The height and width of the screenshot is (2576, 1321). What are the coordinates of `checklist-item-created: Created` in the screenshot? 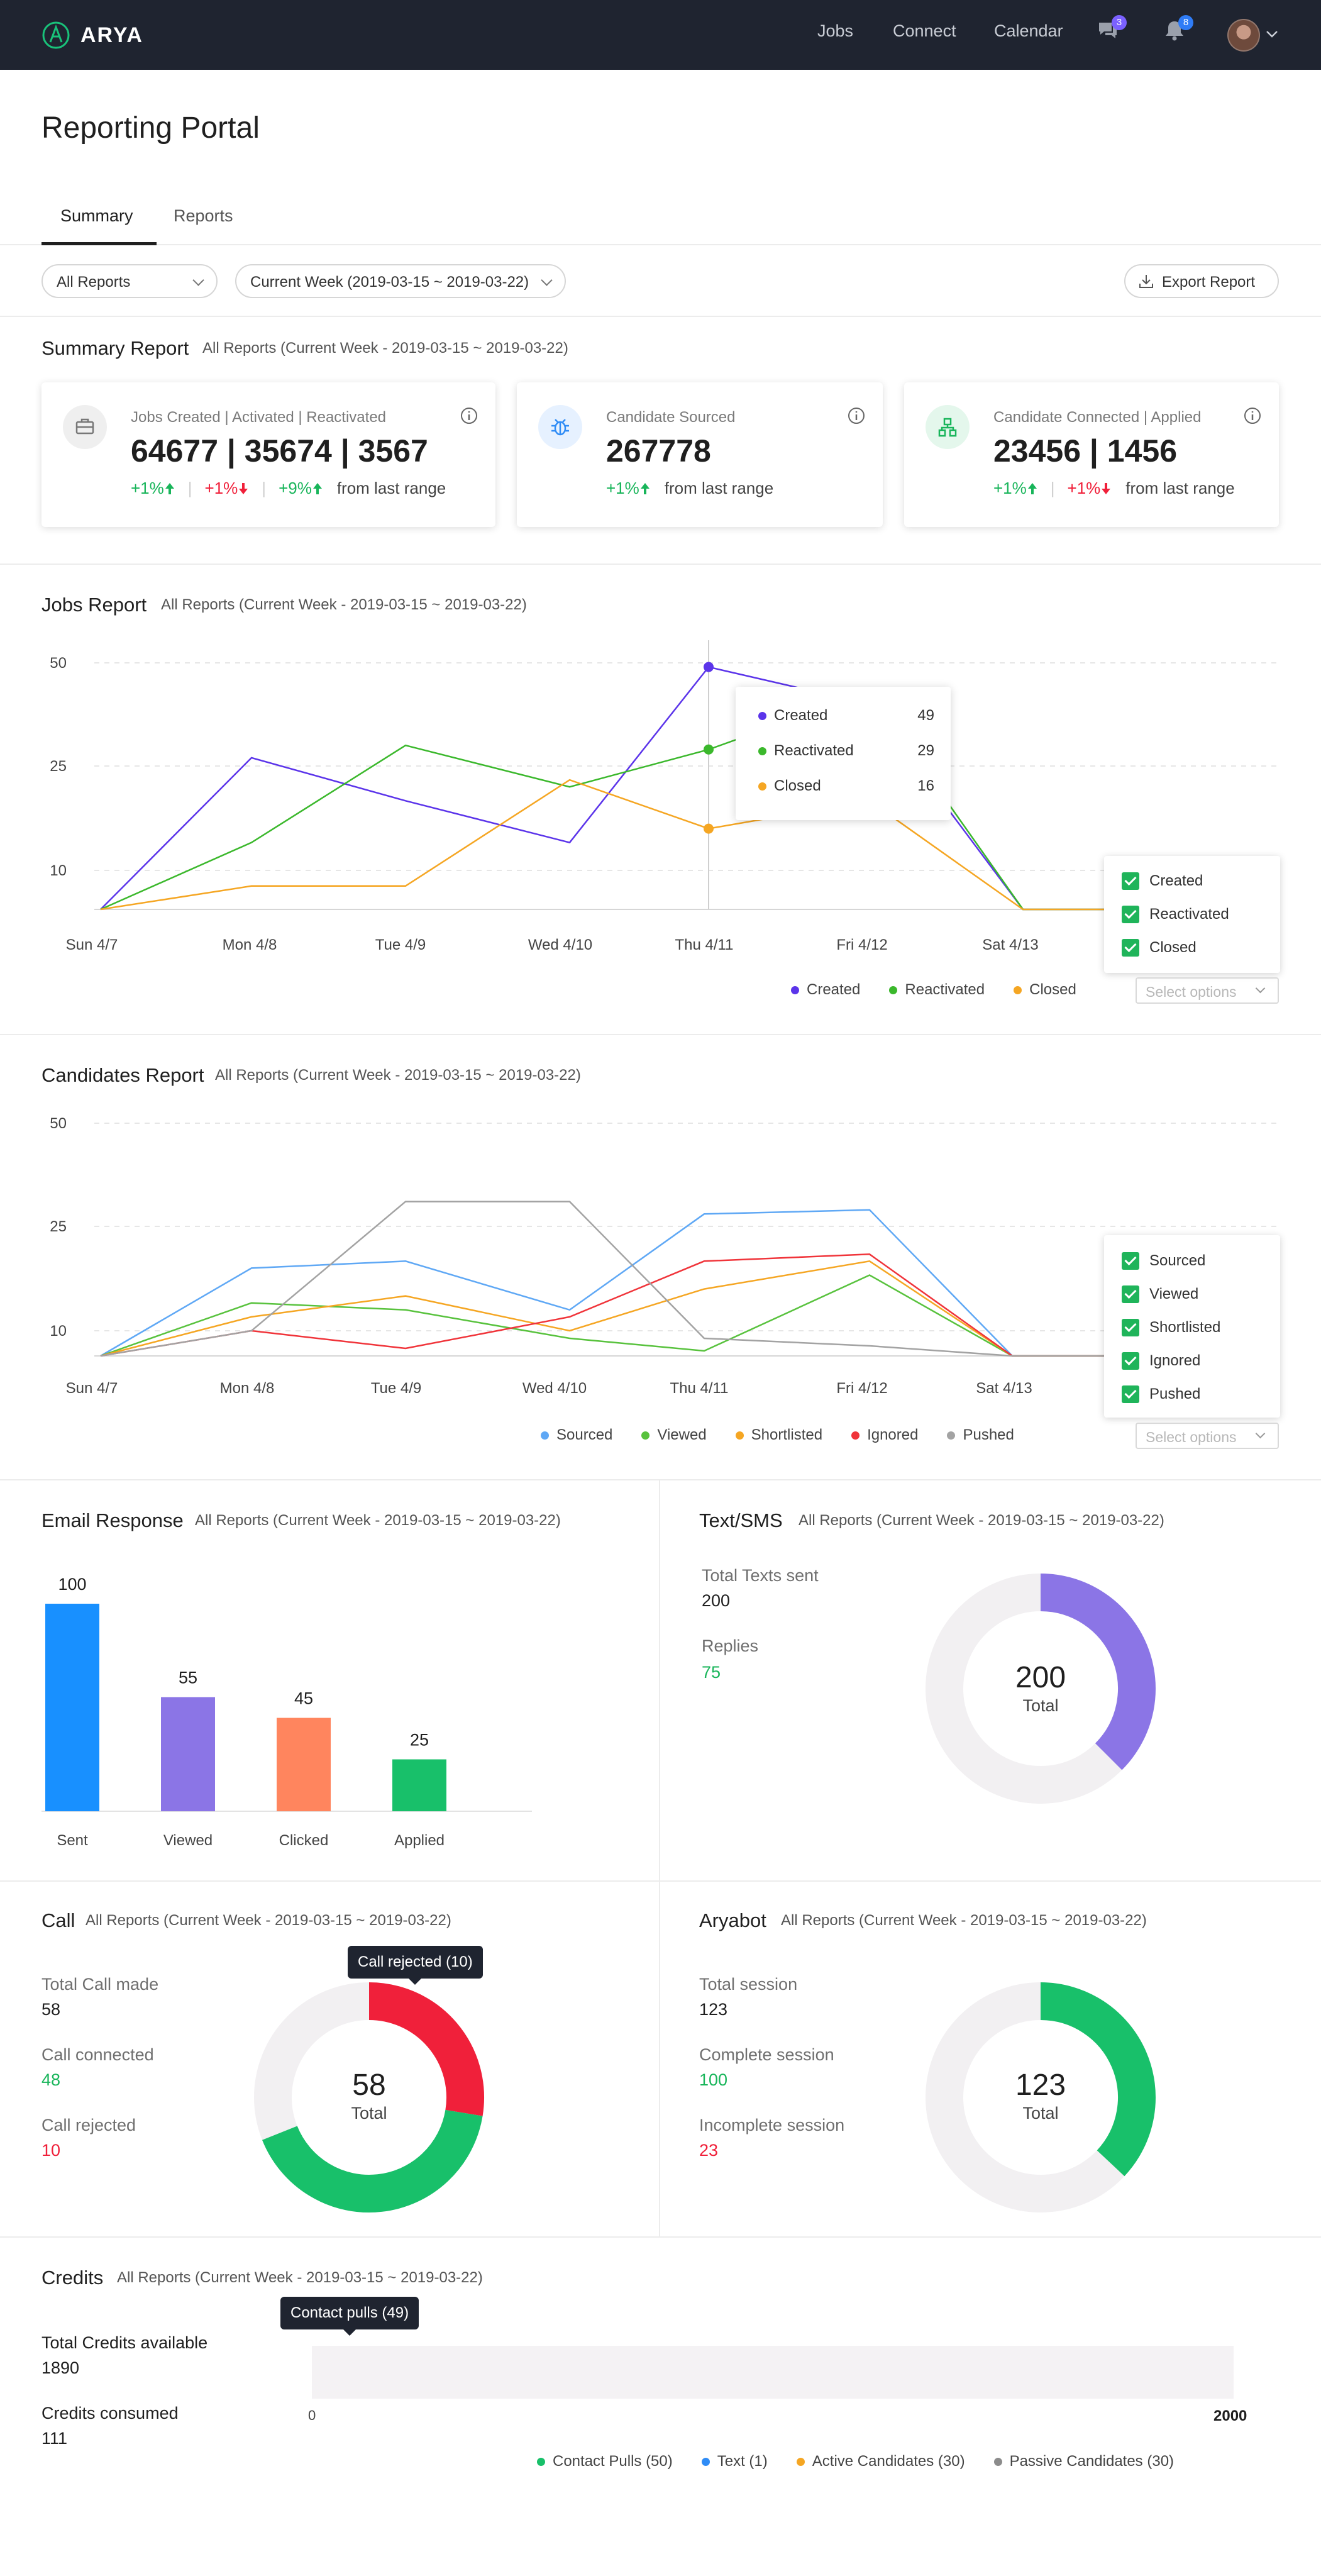 It's located at (1192, 880).